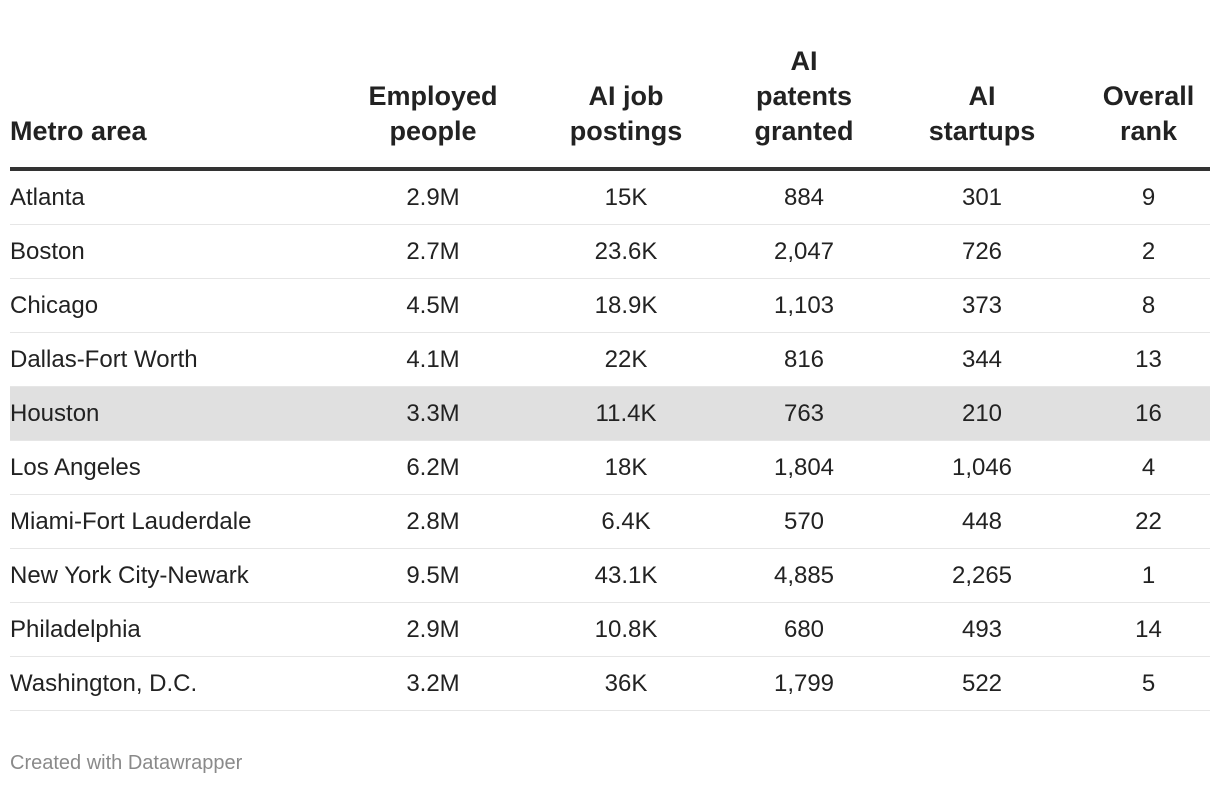  I want to click on table-cell: 884, so click(804, 197).